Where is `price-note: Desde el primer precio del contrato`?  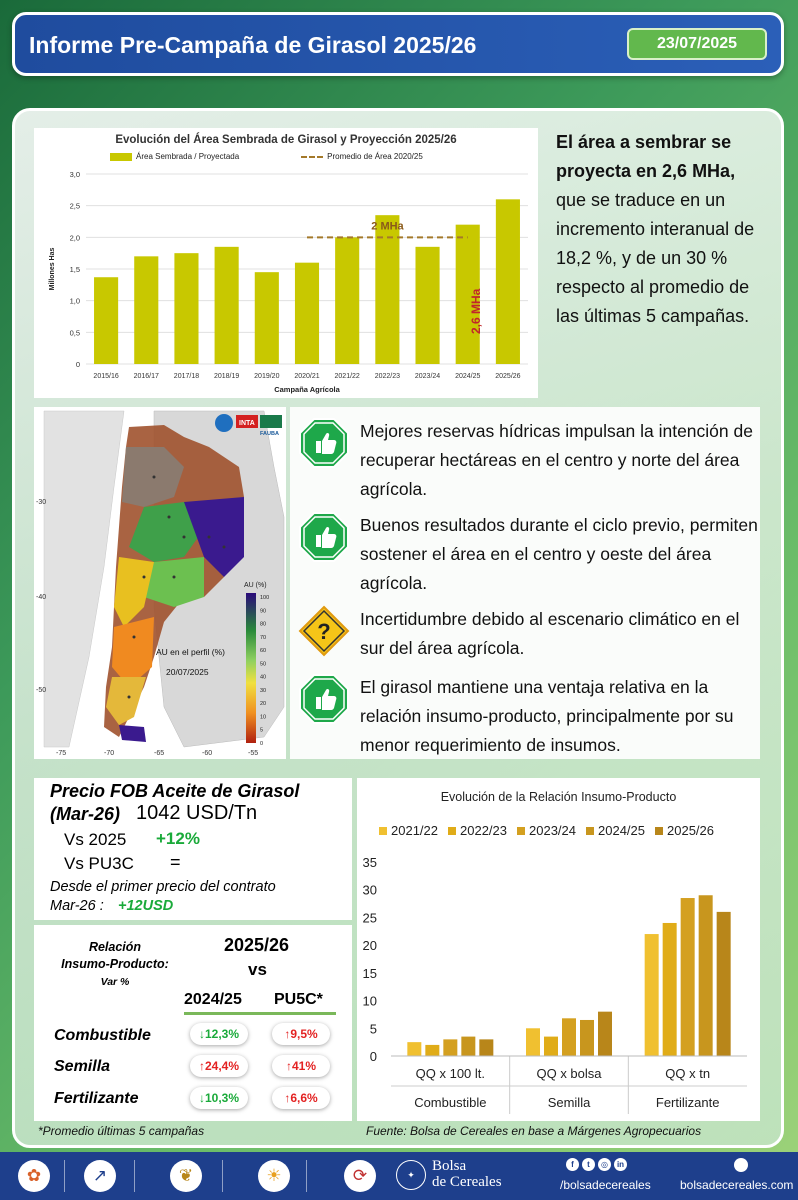 price-note: Desde el primer precio del contrato is located at coordinates (163, 887).